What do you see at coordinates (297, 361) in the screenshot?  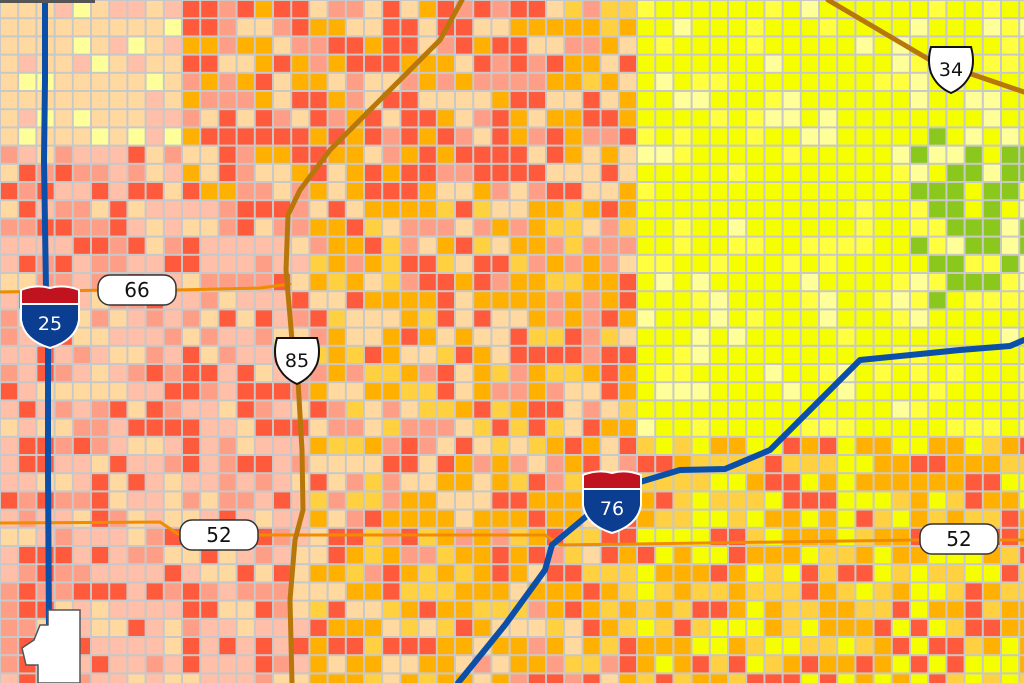 I see `us-85-shield: 85` at bounding box center [297, 361].